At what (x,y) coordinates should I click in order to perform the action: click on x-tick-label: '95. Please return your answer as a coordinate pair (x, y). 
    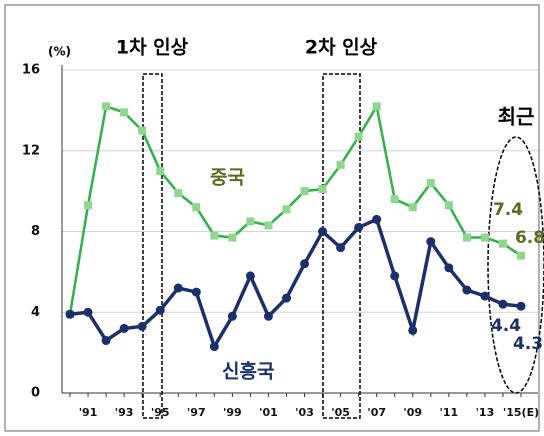
    Looking at the image, I should click on (160, 412).